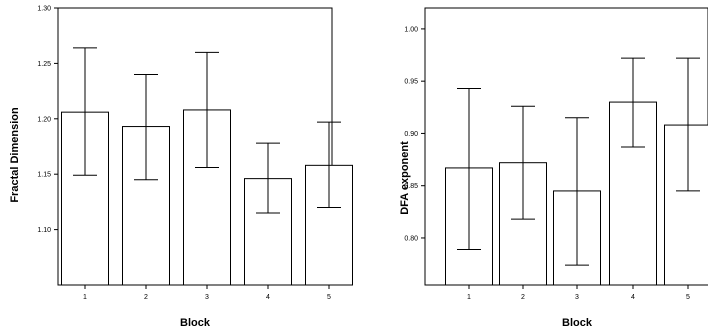 The width and height of the screenshot is (708, 332). What do you see at coordinates (44, 230) in the screenshot?
I see `y-tick-label: 1.10` at bounding box center [44, 230].